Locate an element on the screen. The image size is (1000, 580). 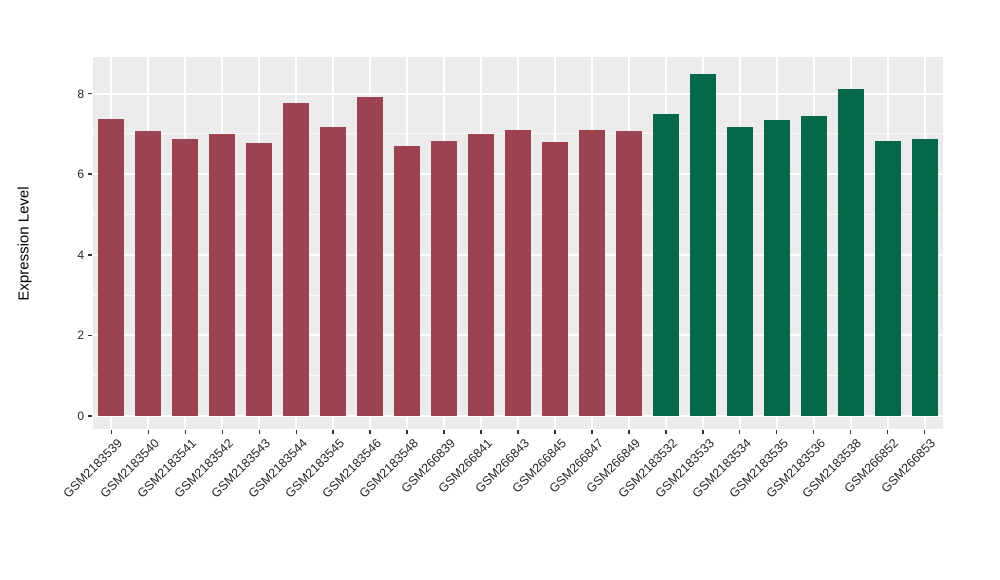
y-tick-label: 0 is located at coordinates (80, 416).